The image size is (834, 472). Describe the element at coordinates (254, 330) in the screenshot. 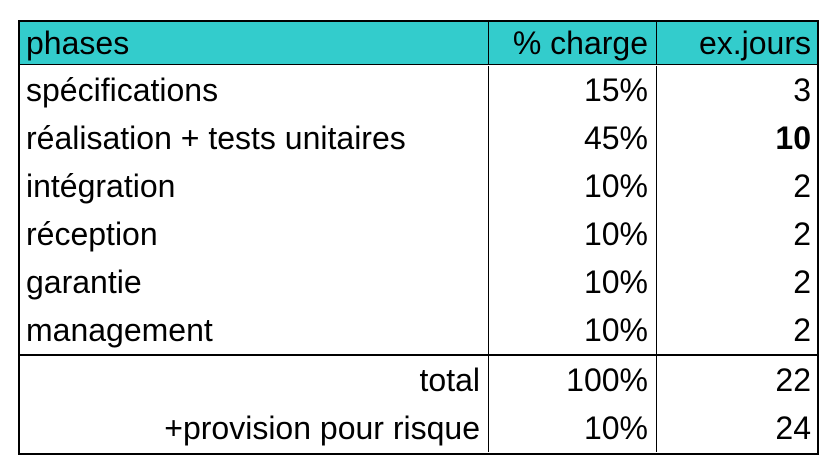

I see `phase-cell: management` at that location.